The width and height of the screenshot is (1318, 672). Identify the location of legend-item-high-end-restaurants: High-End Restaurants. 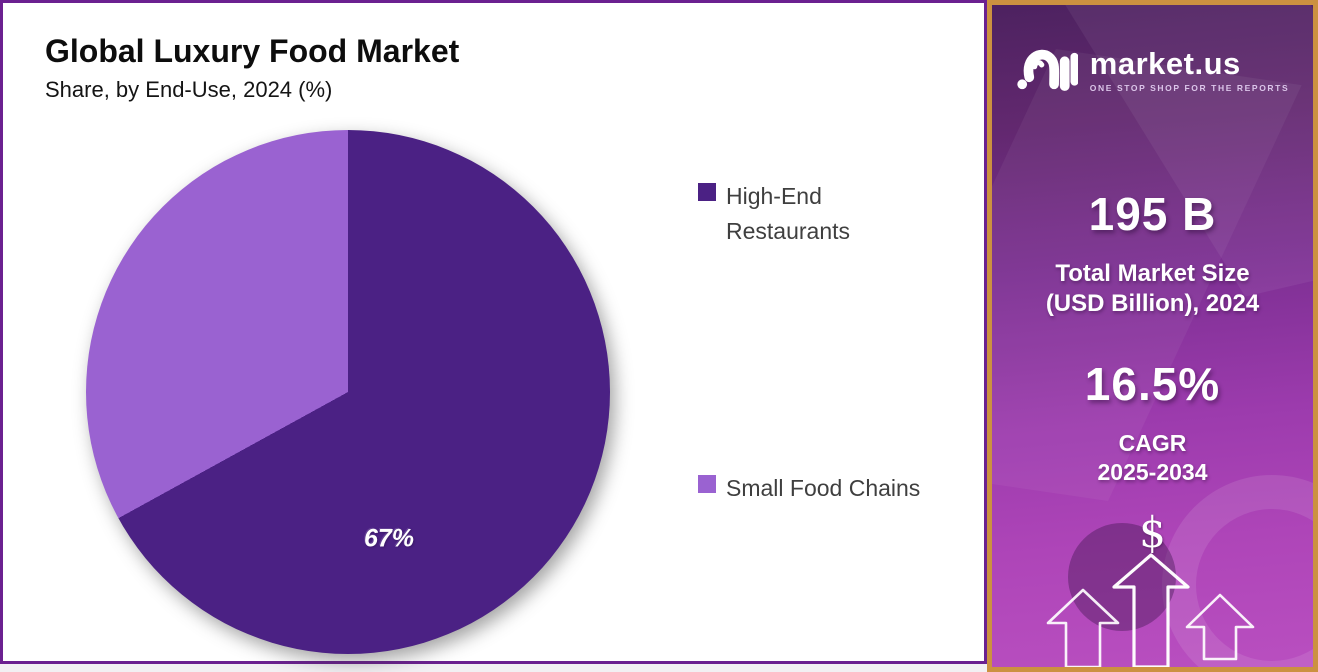
(792, 214).